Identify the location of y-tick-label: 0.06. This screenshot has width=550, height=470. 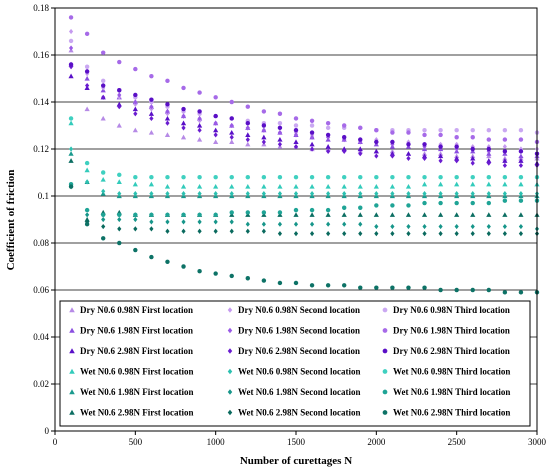
(41, 290).